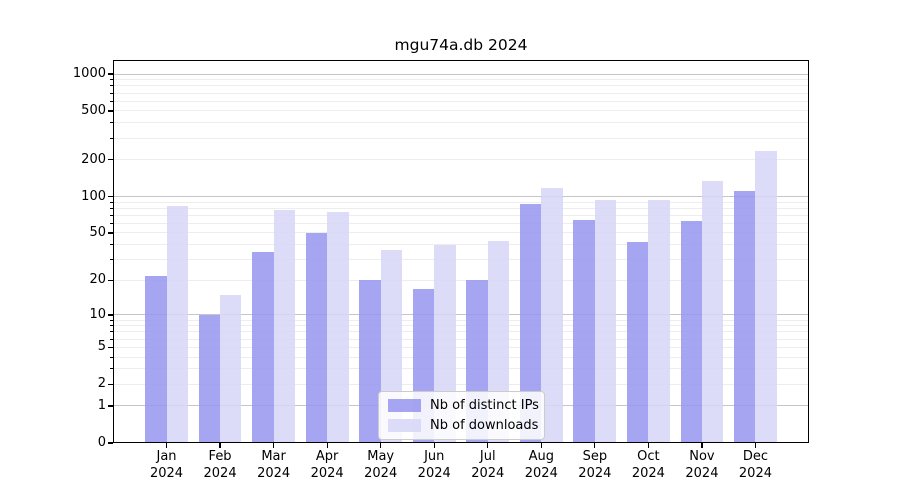 The image size is (900, 500). What do you see at coordinates (166, 456) in the screenshot?
I see `x-tick-month: Jan` at bounding box center [166, 456].